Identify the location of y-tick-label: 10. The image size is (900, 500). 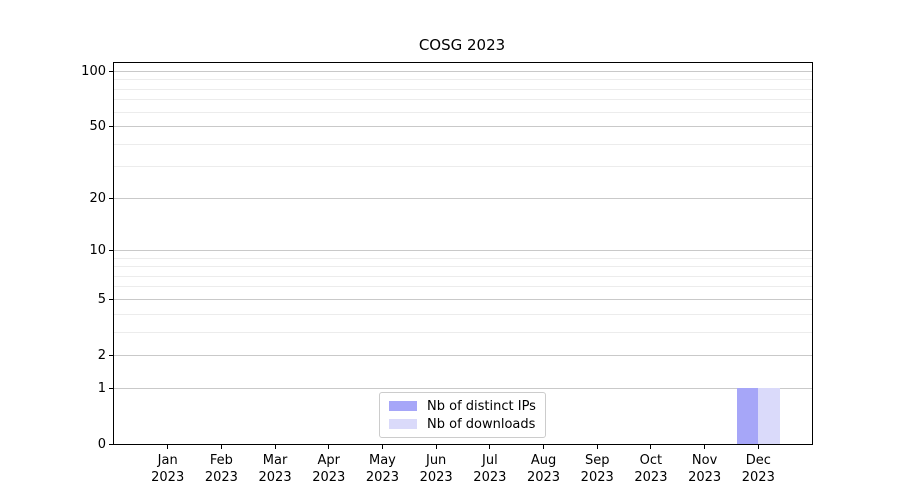
(97, 250).